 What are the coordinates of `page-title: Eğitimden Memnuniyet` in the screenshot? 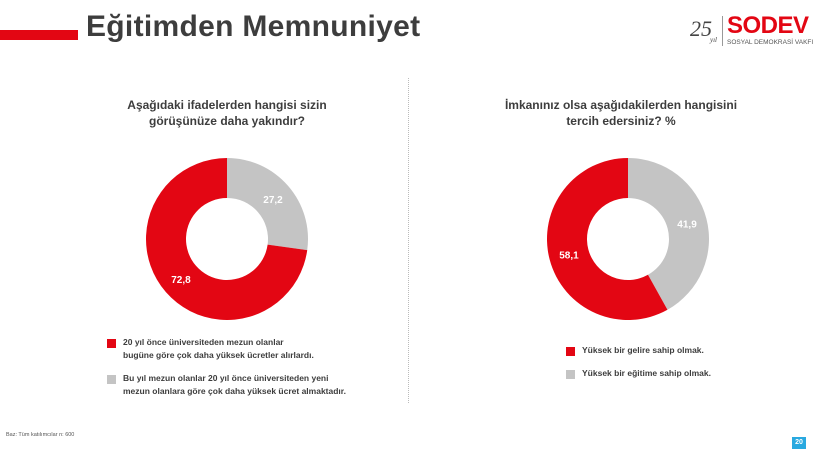 It's located at (253, 26).